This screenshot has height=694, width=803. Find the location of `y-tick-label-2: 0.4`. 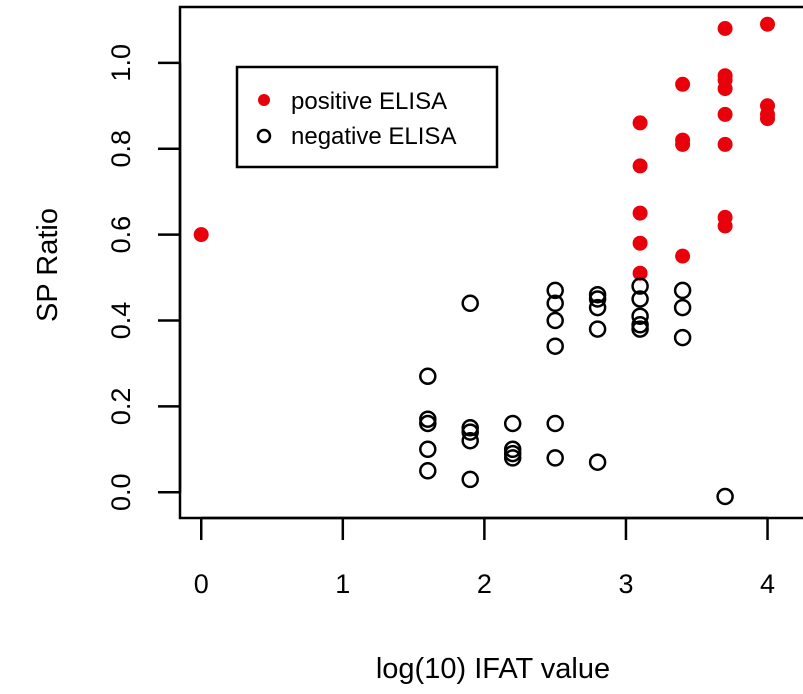

y-tick-label-2: 0.4 is located at coordinates (121, 321).